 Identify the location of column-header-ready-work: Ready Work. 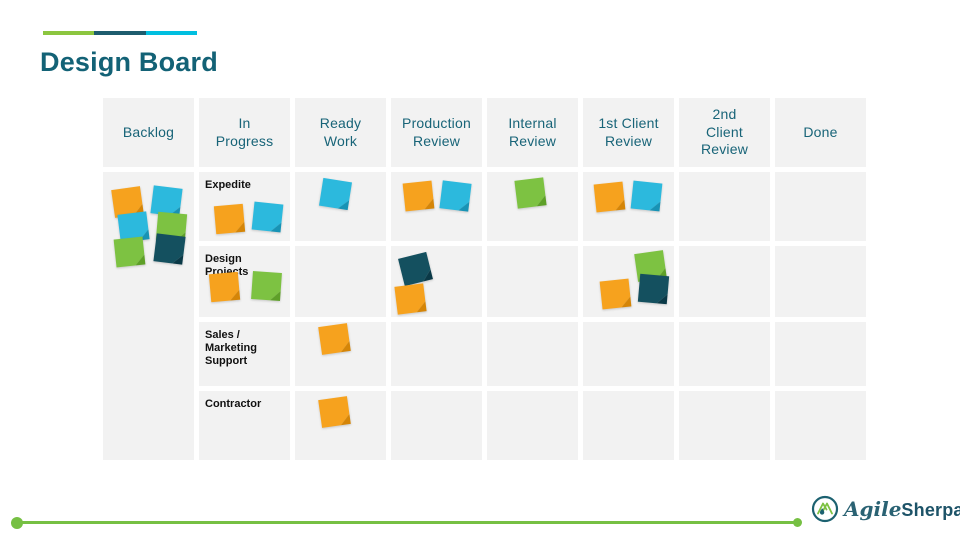
(340, 132).